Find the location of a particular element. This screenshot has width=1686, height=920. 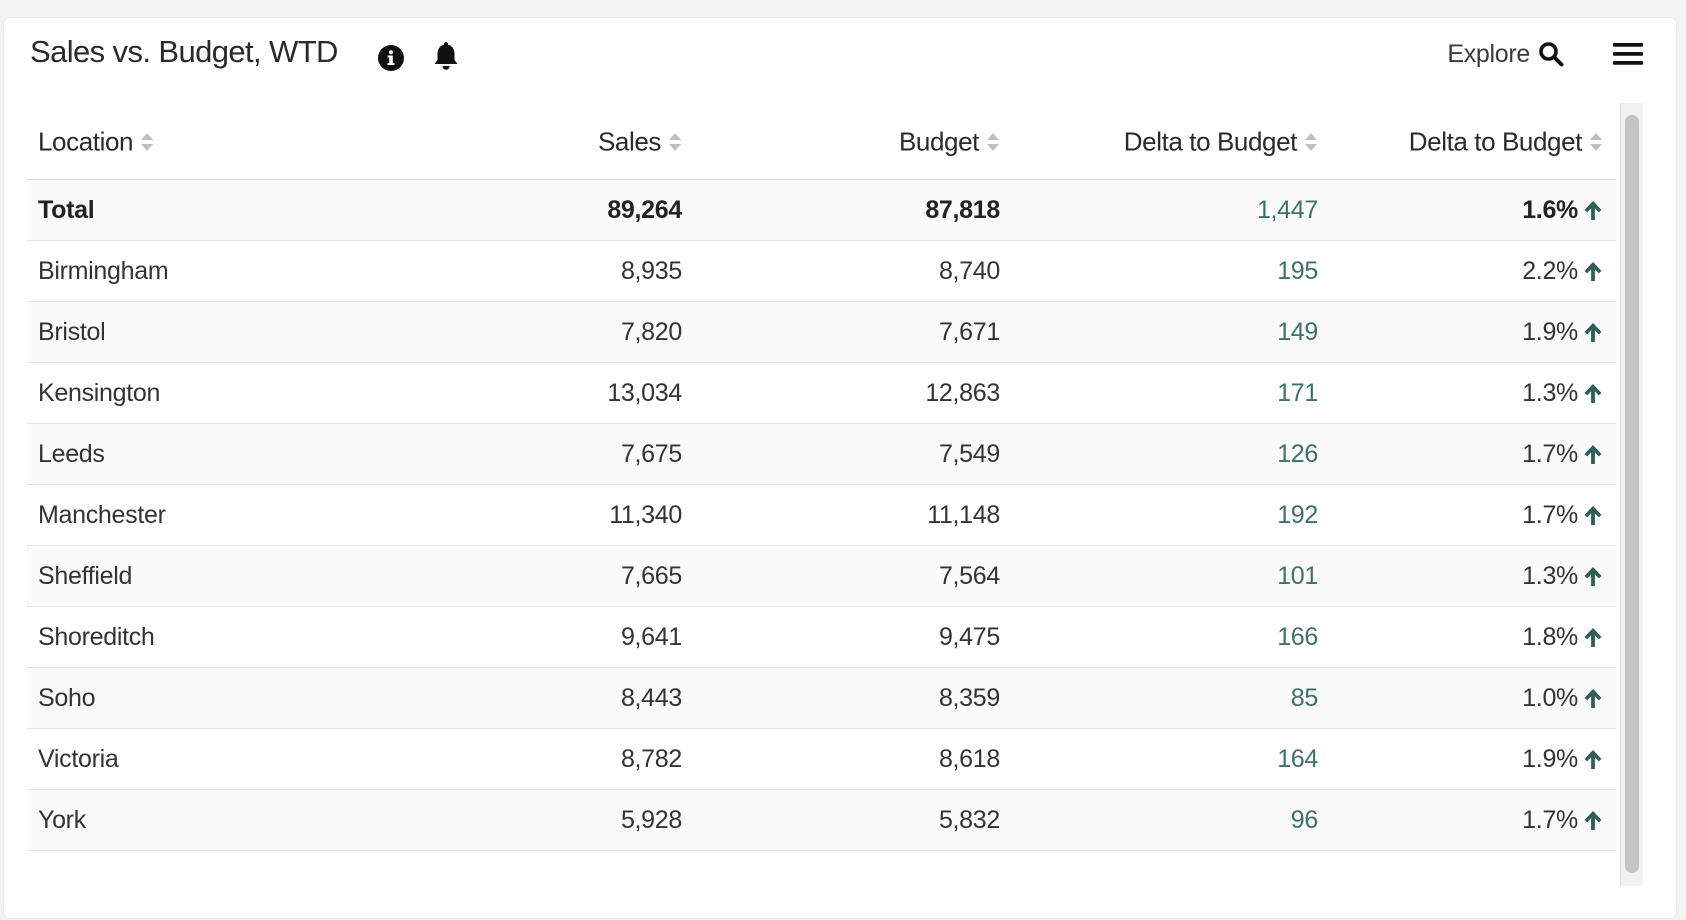

budget-cell: 8,740 is located at coordinates (841, 271).